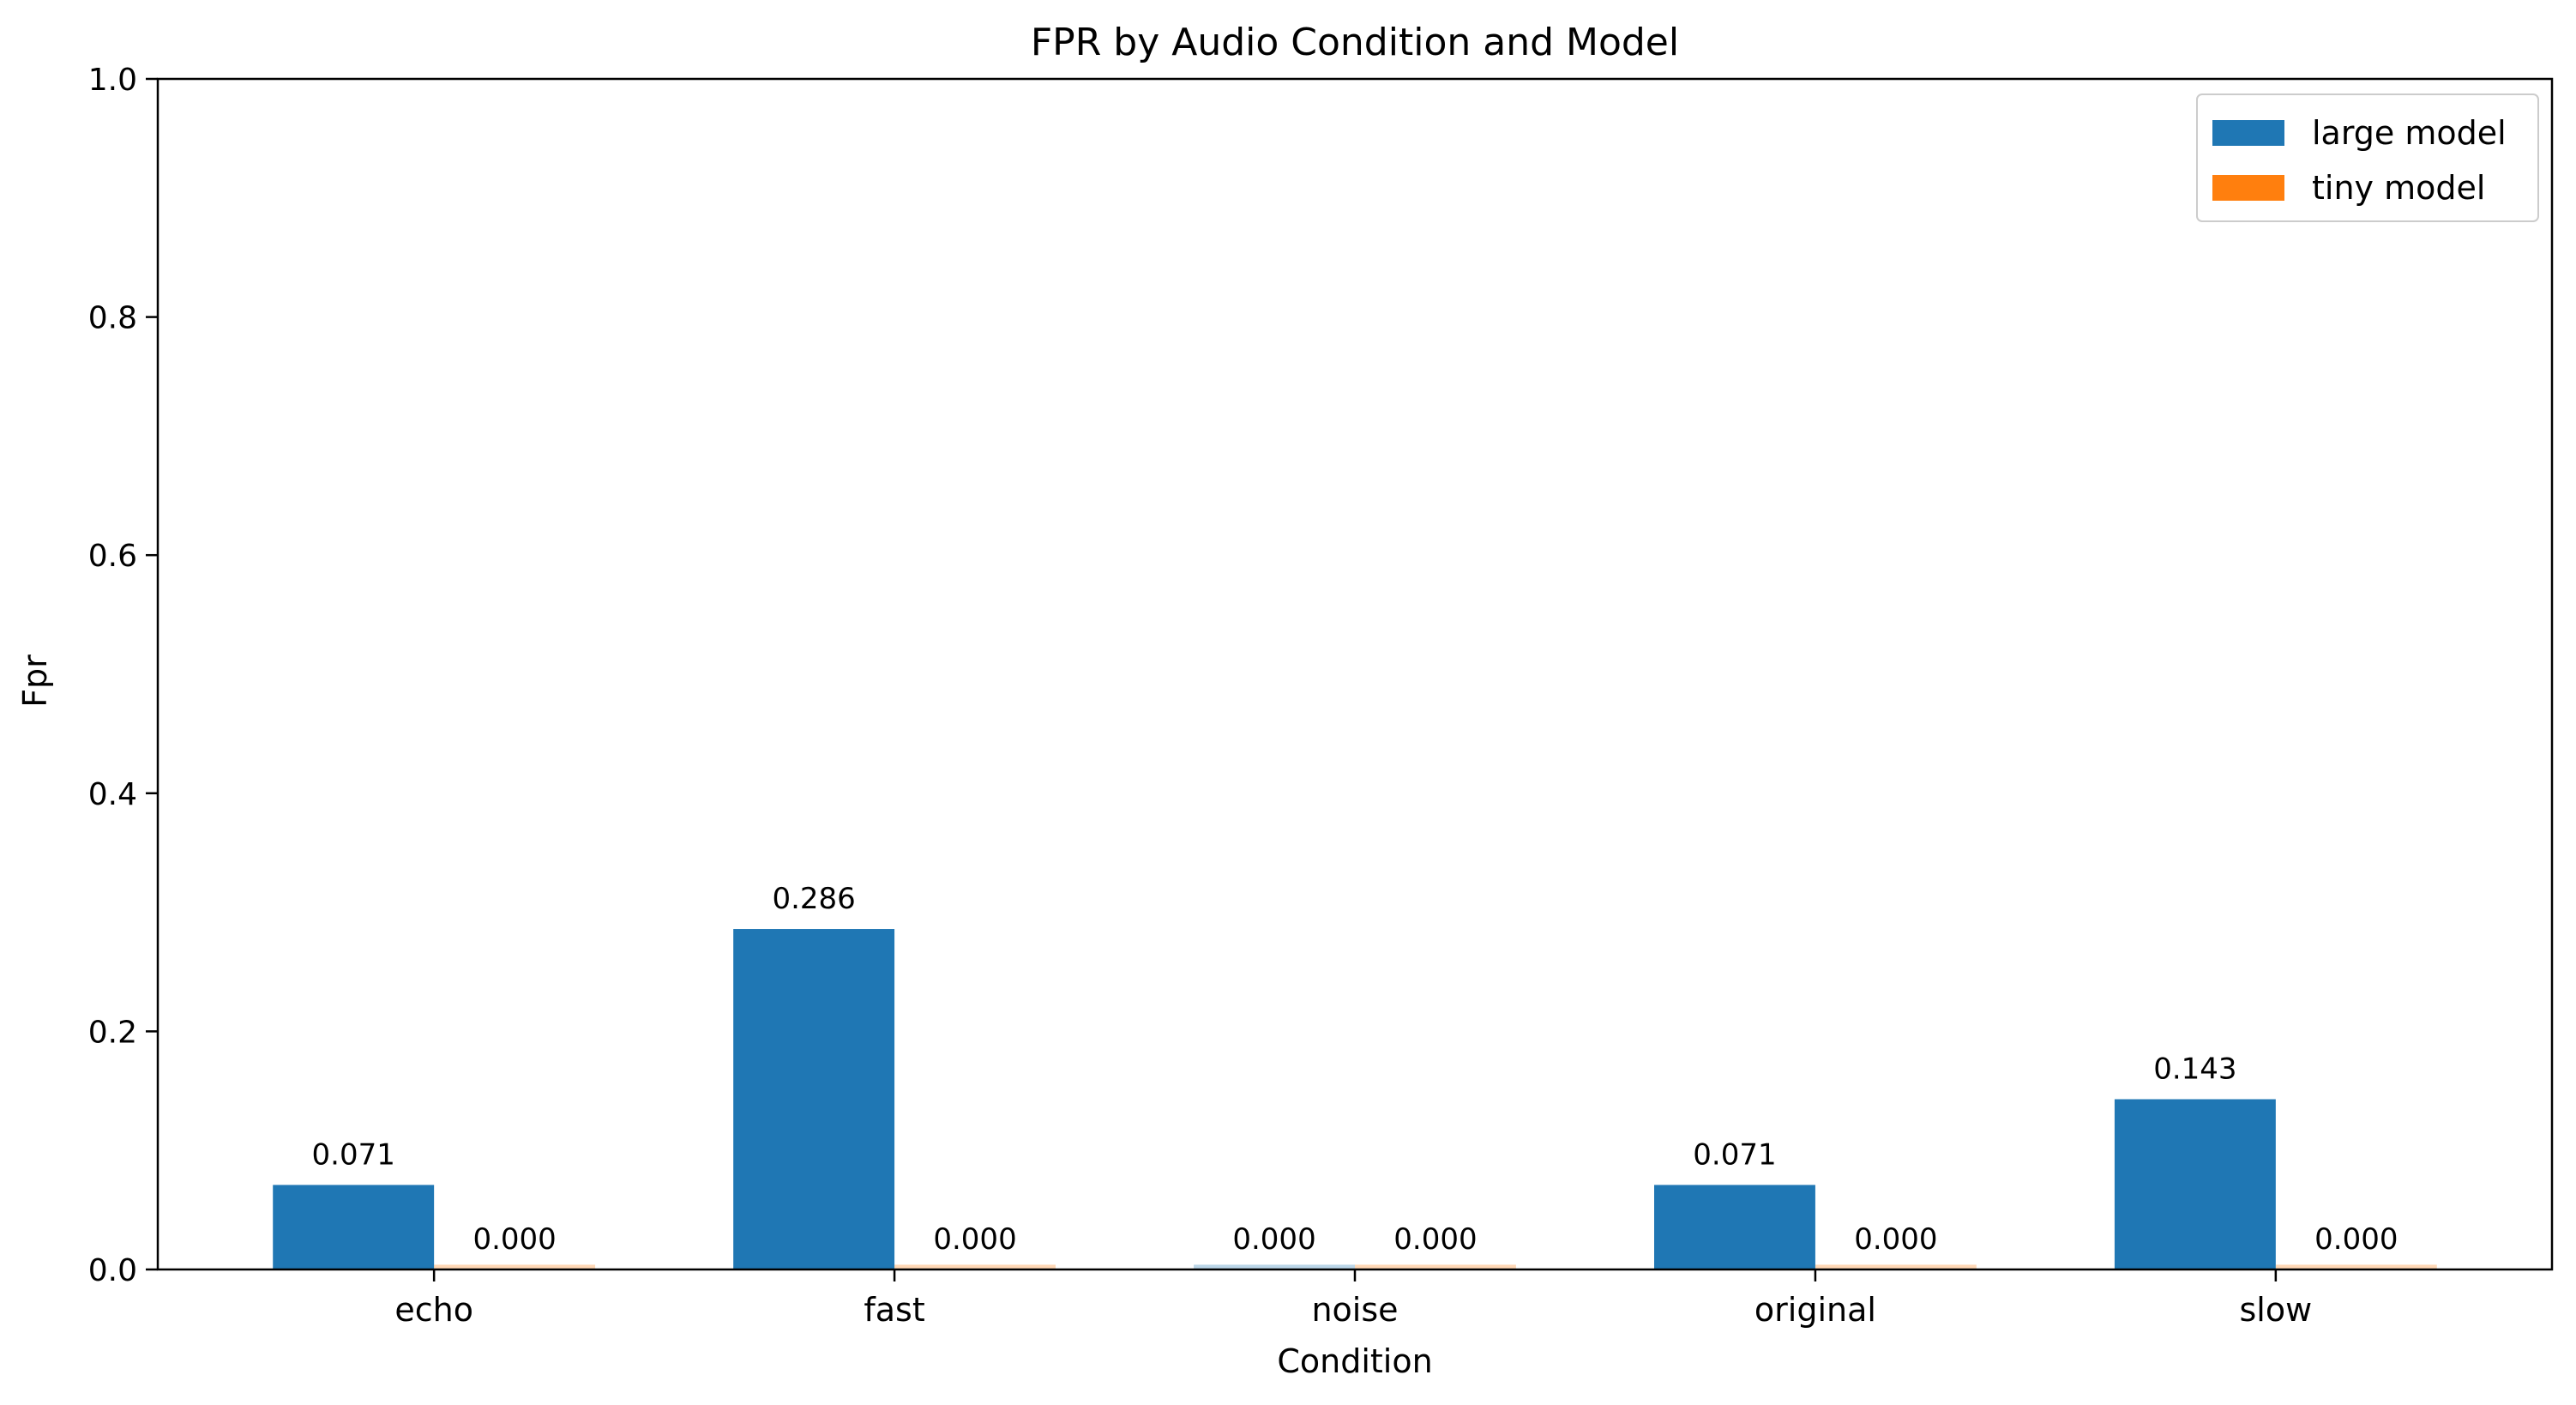 This screenshot has height=1405, width=2576. I want to click on x-tick-label: echo, so click(434, 1310).